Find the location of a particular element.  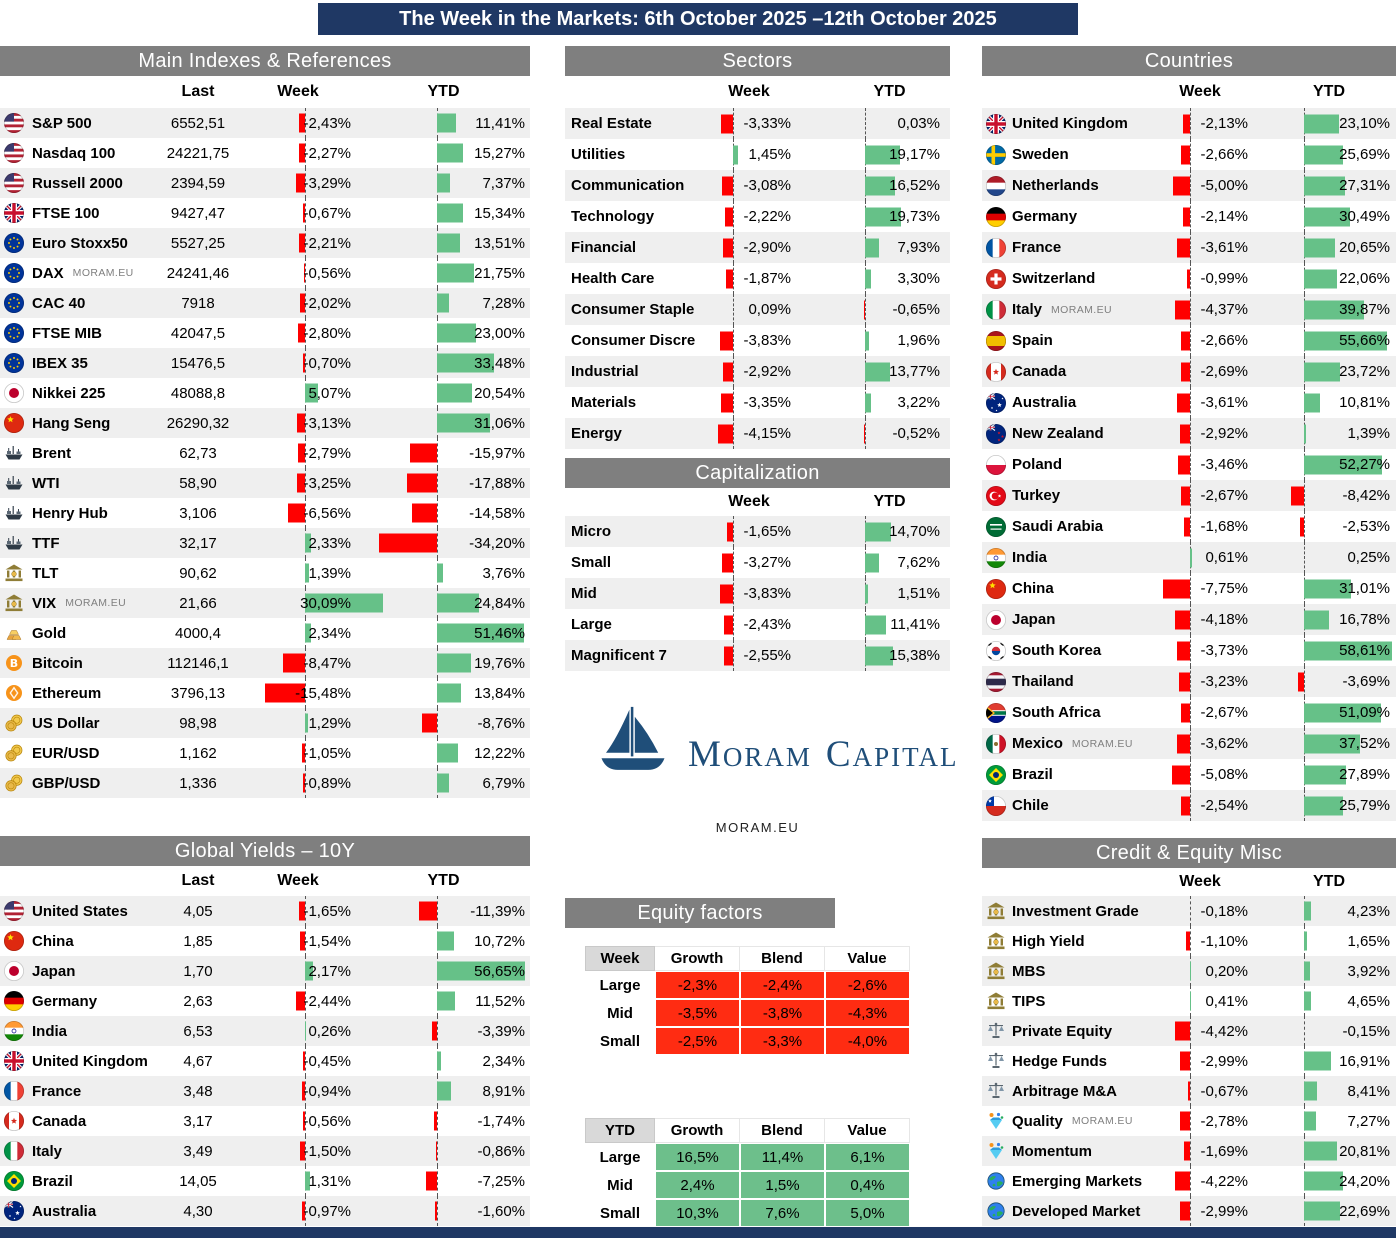

row-label-cell: New Zealand is located at coordinates (1058, 433).